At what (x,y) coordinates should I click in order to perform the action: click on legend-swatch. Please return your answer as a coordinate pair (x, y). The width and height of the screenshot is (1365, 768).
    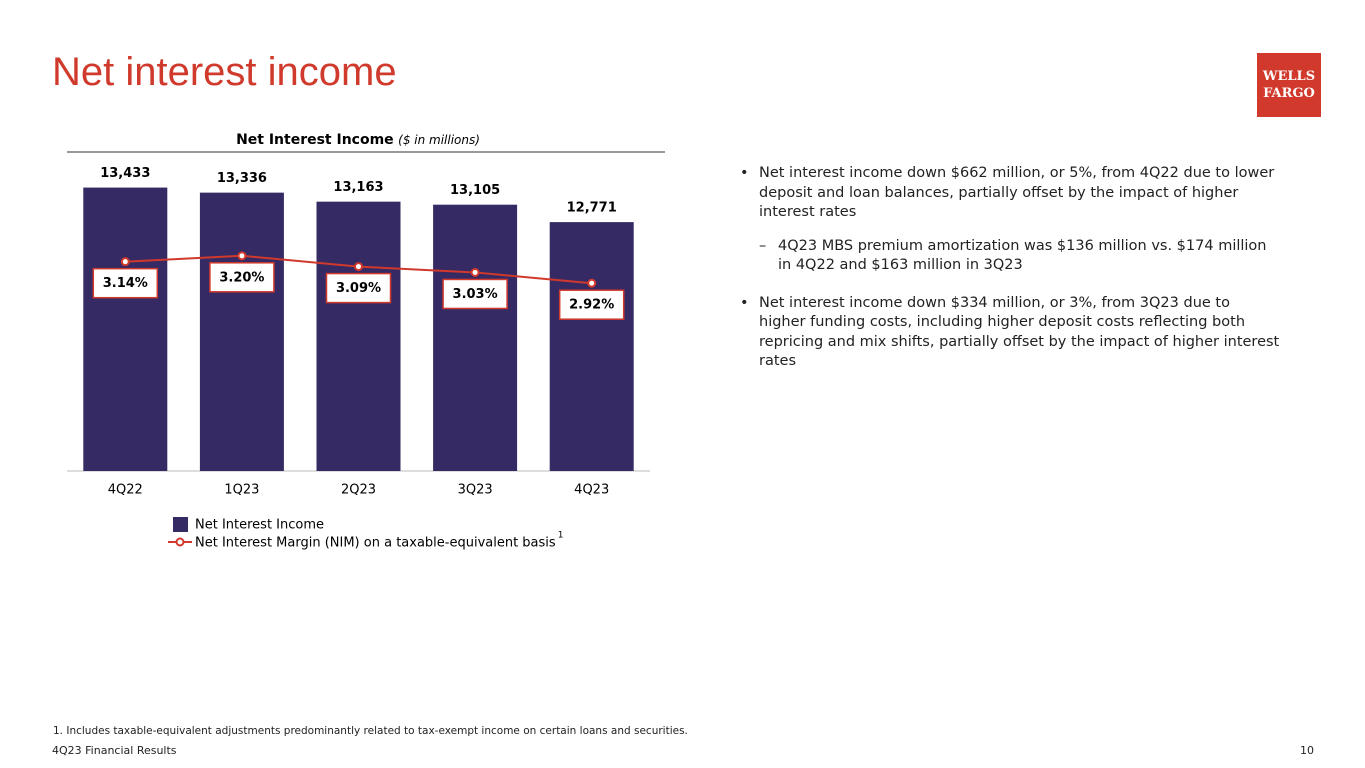
    Looking at the image, I should click on (180, 524).